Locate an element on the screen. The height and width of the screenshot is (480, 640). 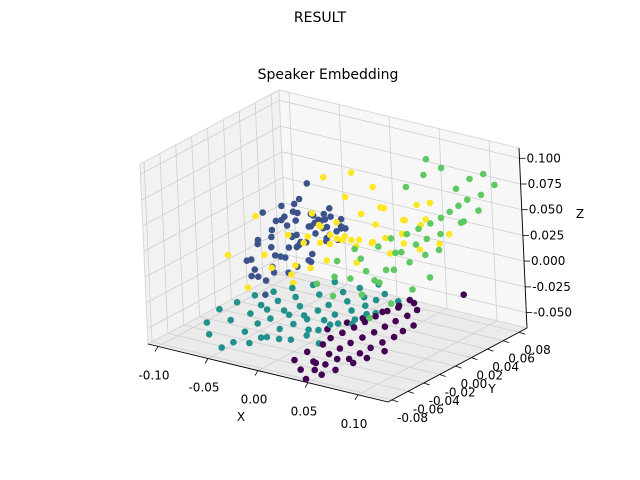
y-tick-label: -0.08 is located at coordinates (412, 418).